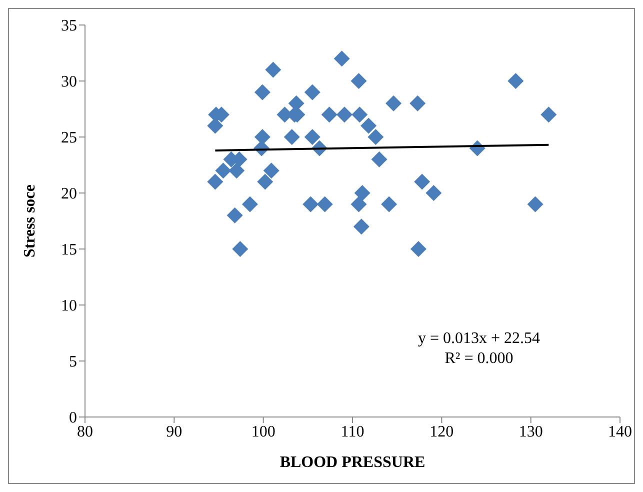 The width and height of the screenshot is (643, 492). Describe the element at coordinates (479, 359) in the screenshot. I see `annotation: R² = 0.000` at that location.